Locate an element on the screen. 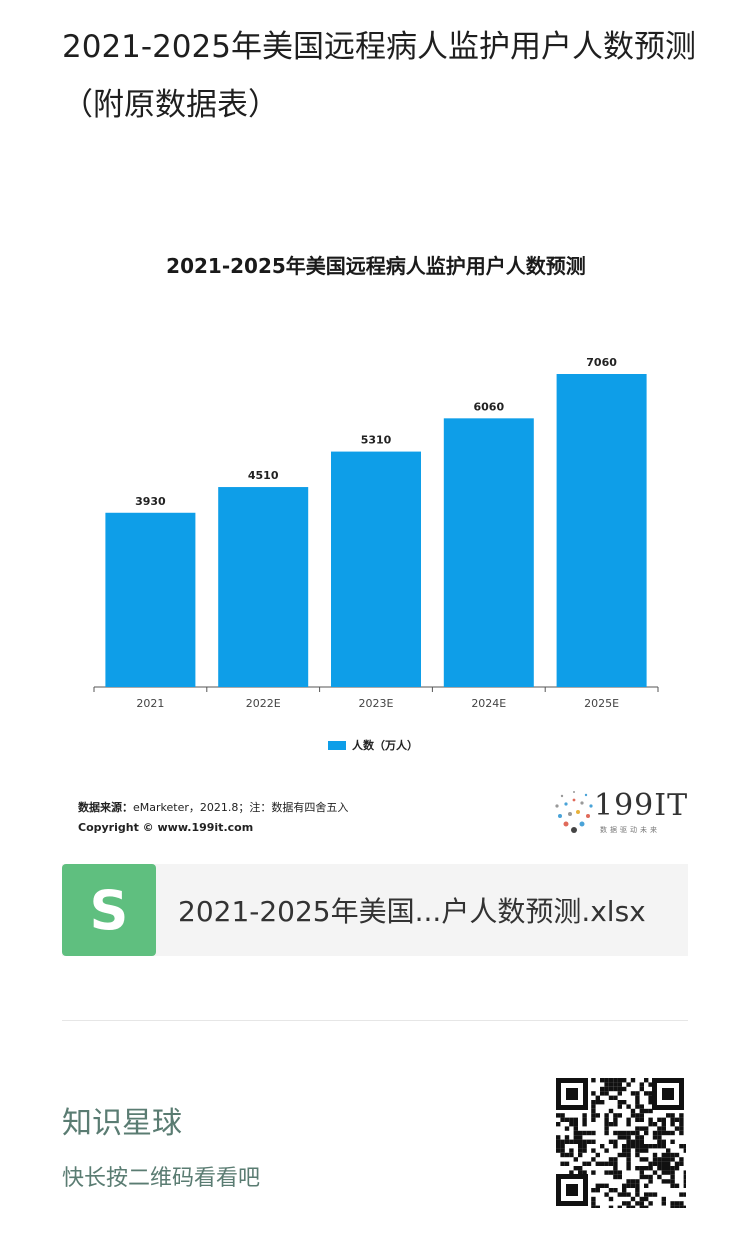 The image size is (750, 1260). legend-label: 人数（万人） is located at coordinates (385, 745).